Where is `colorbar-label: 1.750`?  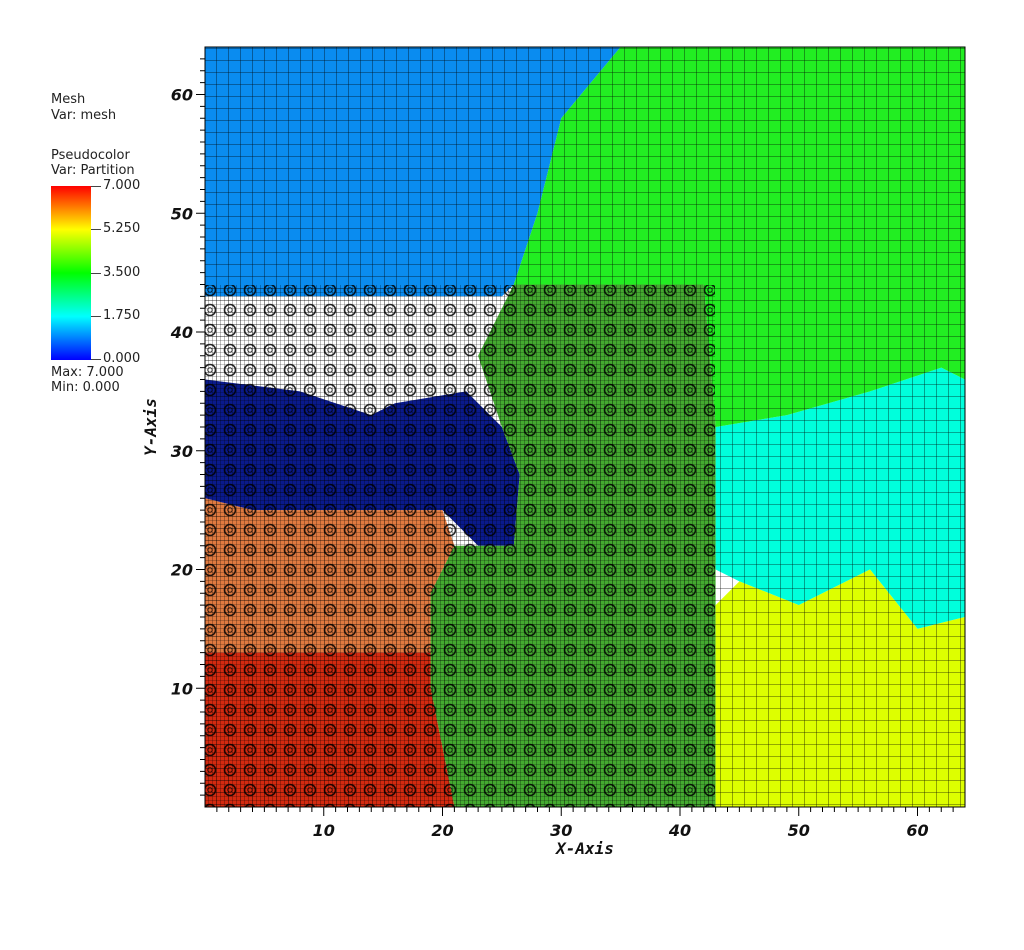
colorbar-label: 1.750 is located at coordinates (122, 315).